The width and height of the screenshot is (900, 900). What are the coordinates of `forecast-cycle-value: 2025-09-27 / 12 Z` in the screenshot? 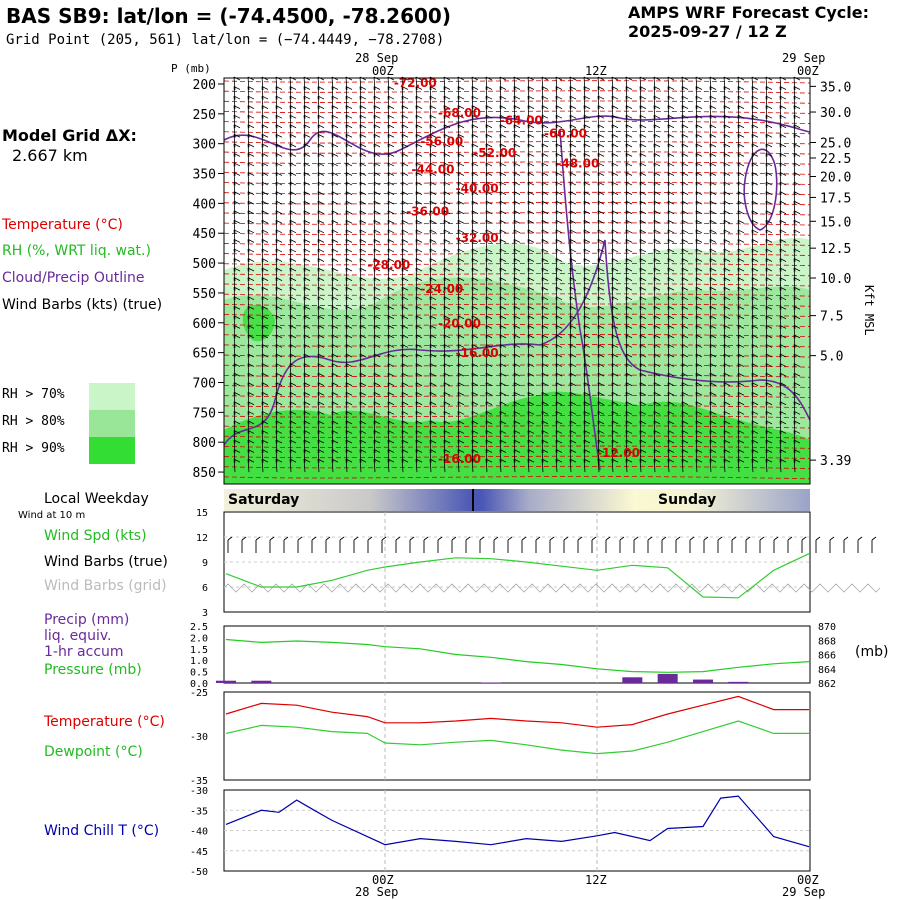 It's located at (707, 31).